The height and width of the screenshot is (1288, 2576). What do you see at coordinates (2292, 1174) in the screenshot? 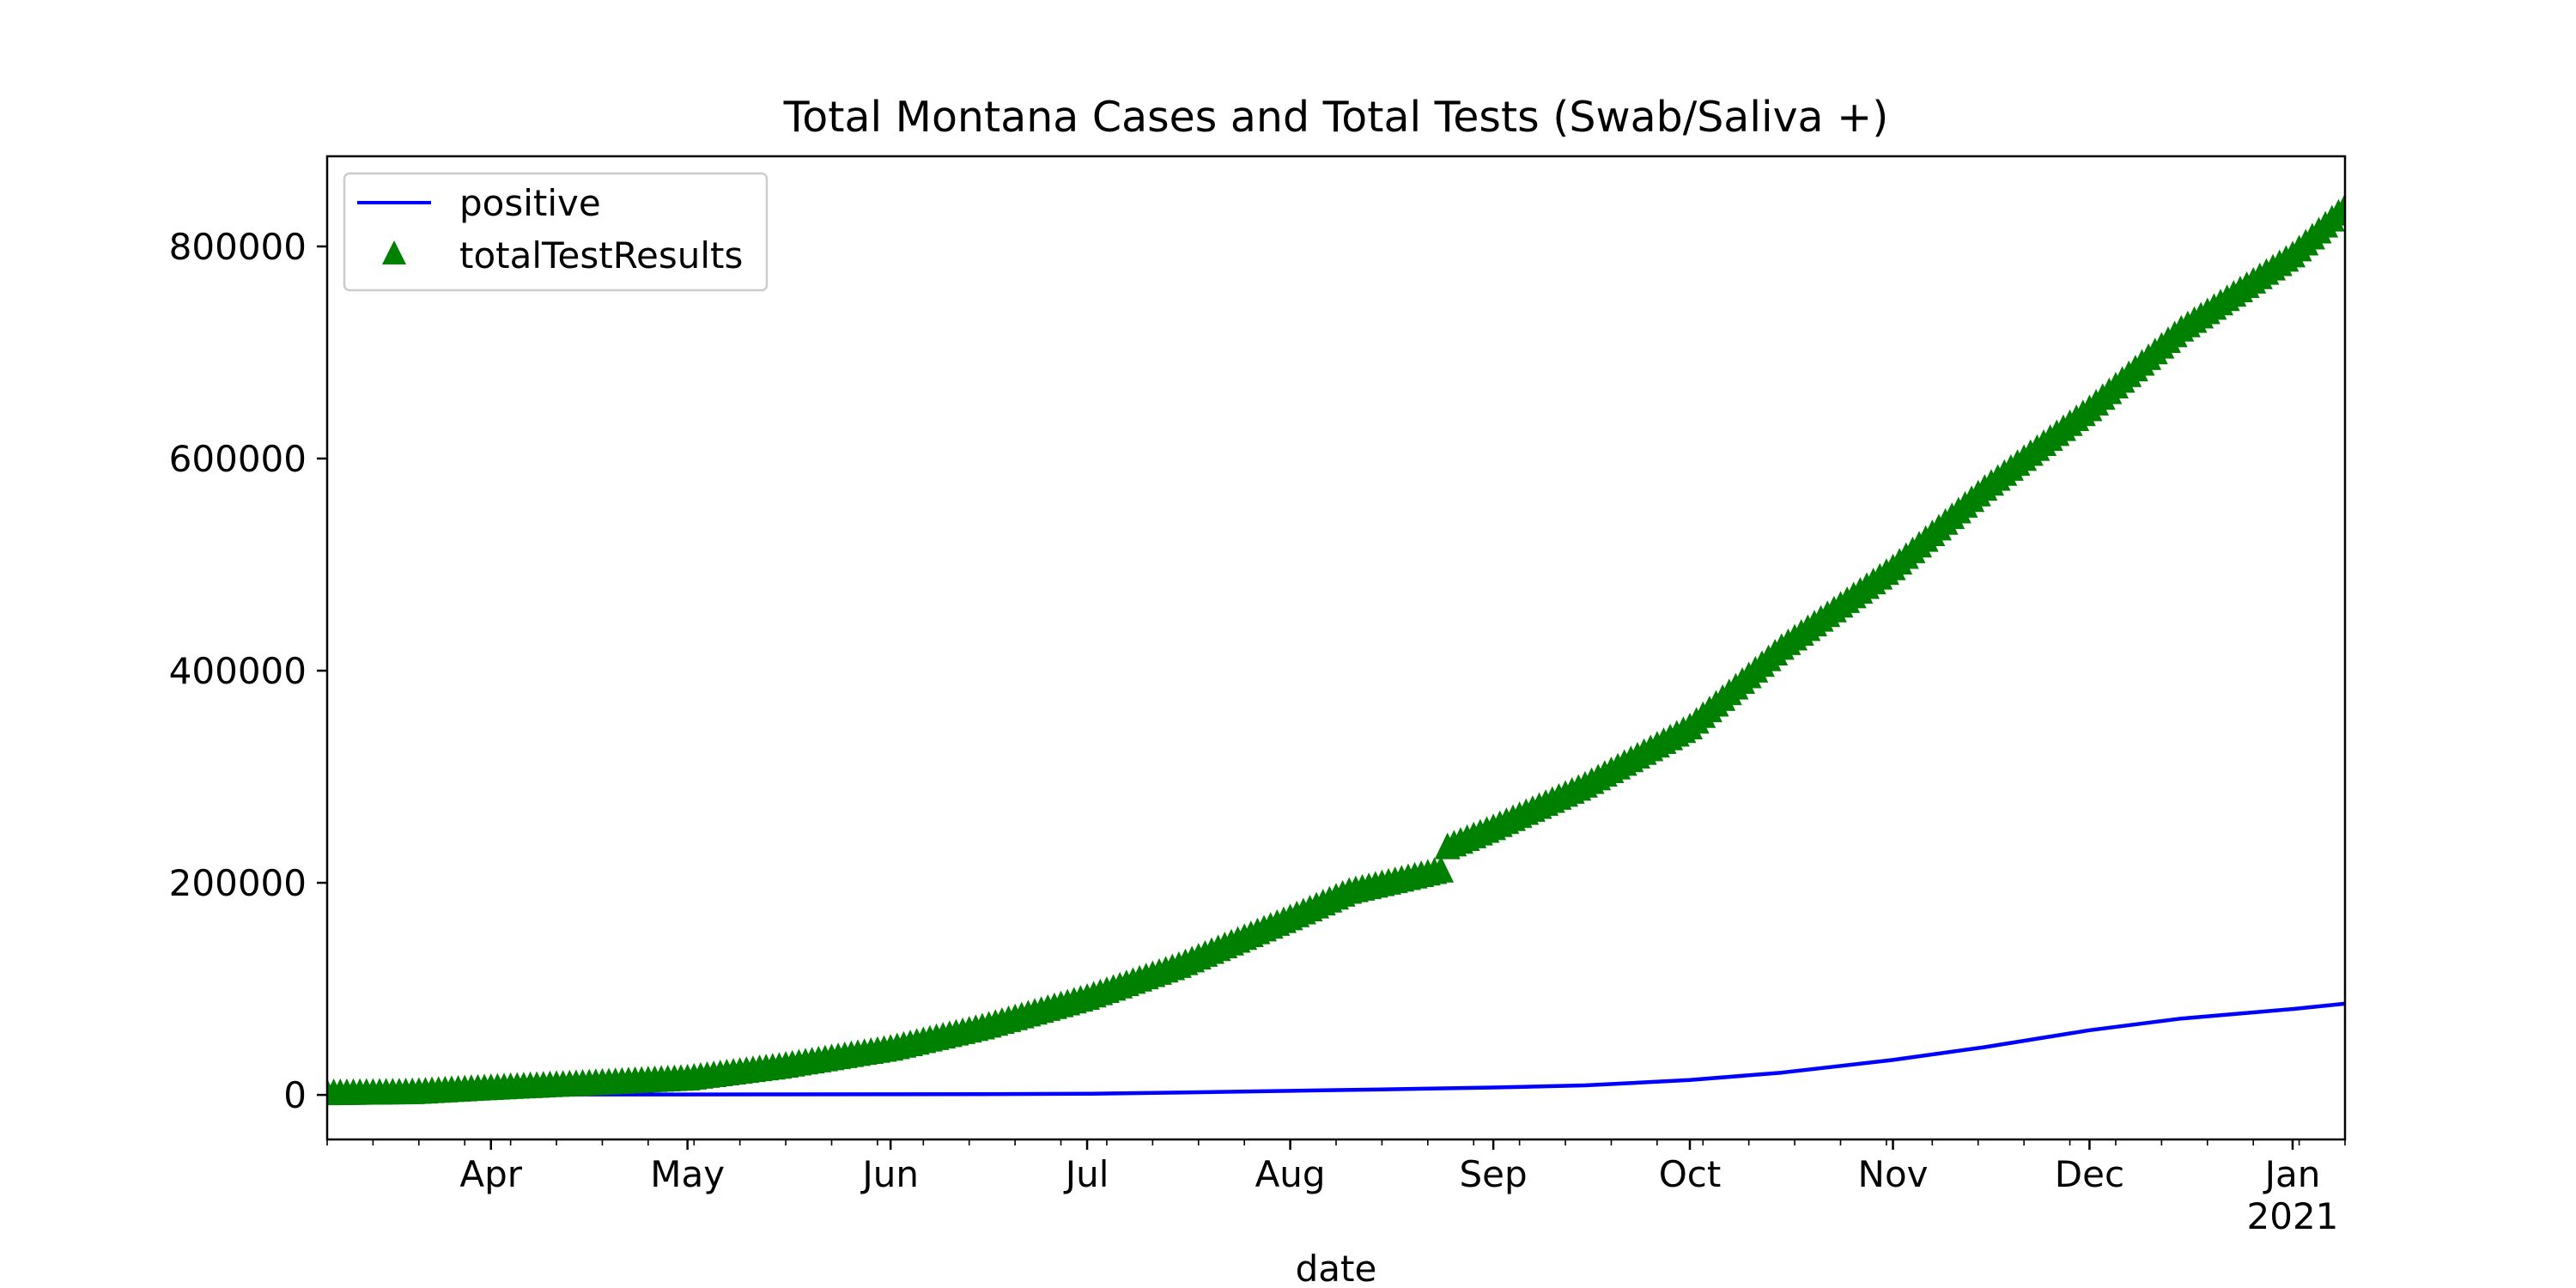
I see `x-tick-label: Jan` at bounding box center [2292, 1174].